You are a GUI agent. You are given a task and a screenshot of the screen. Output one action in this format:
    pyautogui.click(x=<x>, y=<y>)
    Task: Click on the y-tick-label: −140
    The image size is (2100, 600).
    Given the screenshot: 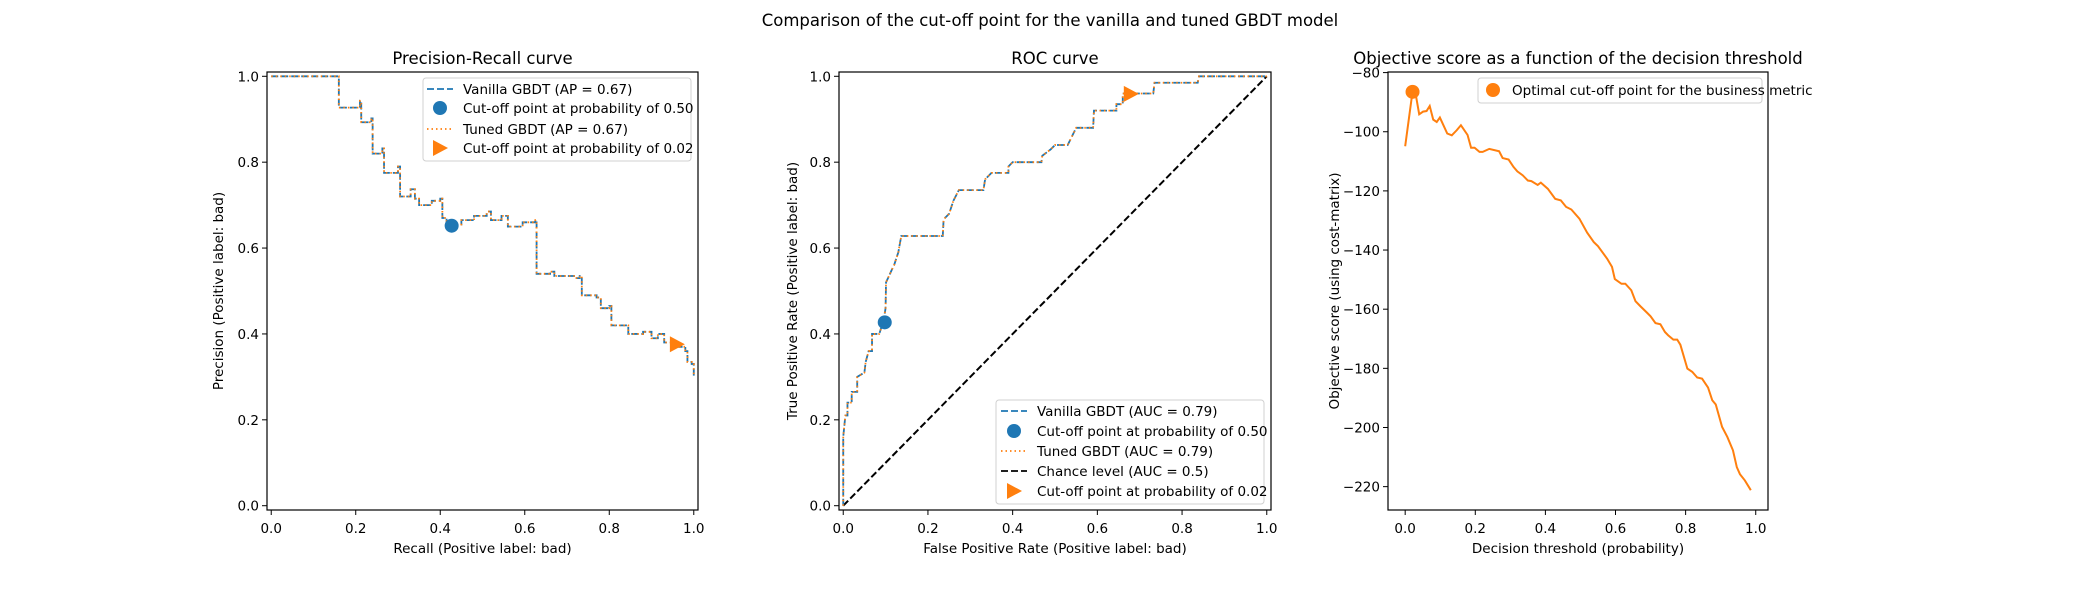 What is the action you would take?
    pyautogui.click(x=1361, y=251)
    